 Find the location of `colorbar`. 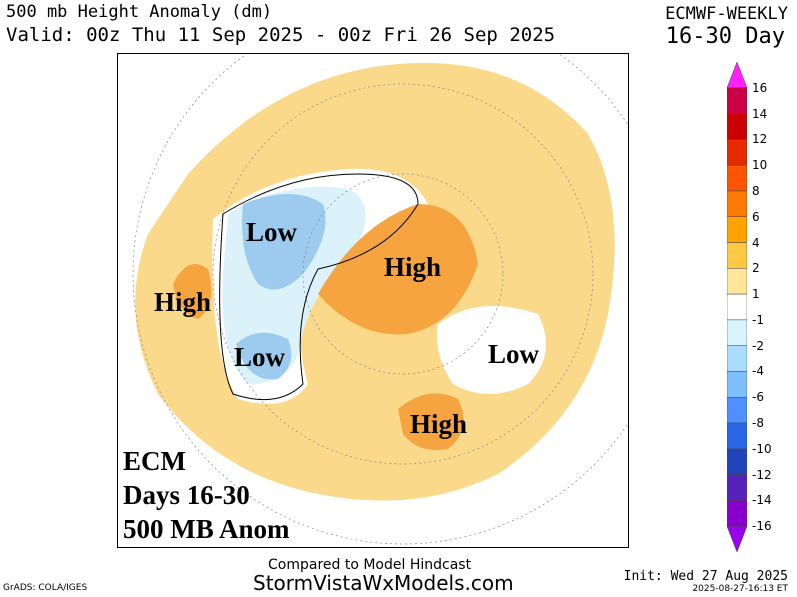

colorbar is located at coordinates (737, 307).